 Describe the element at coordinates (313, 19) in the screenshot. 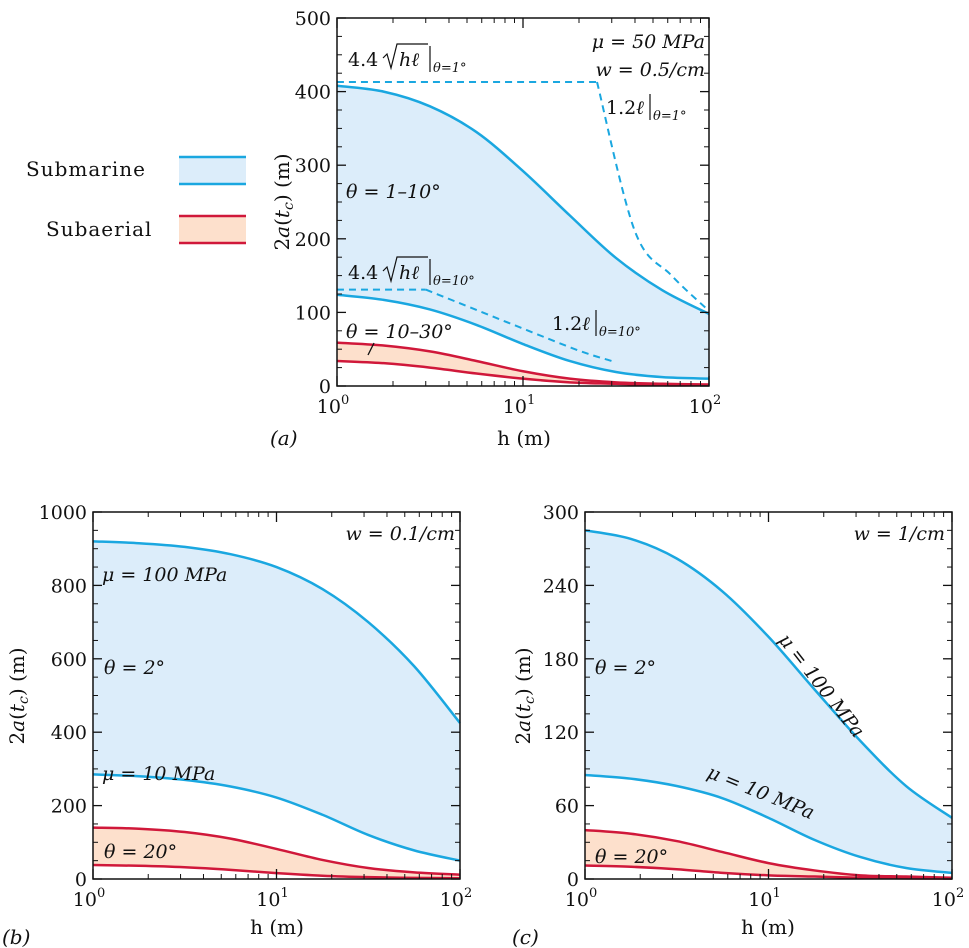

I see `y-tick-label-a: 500` at that location.